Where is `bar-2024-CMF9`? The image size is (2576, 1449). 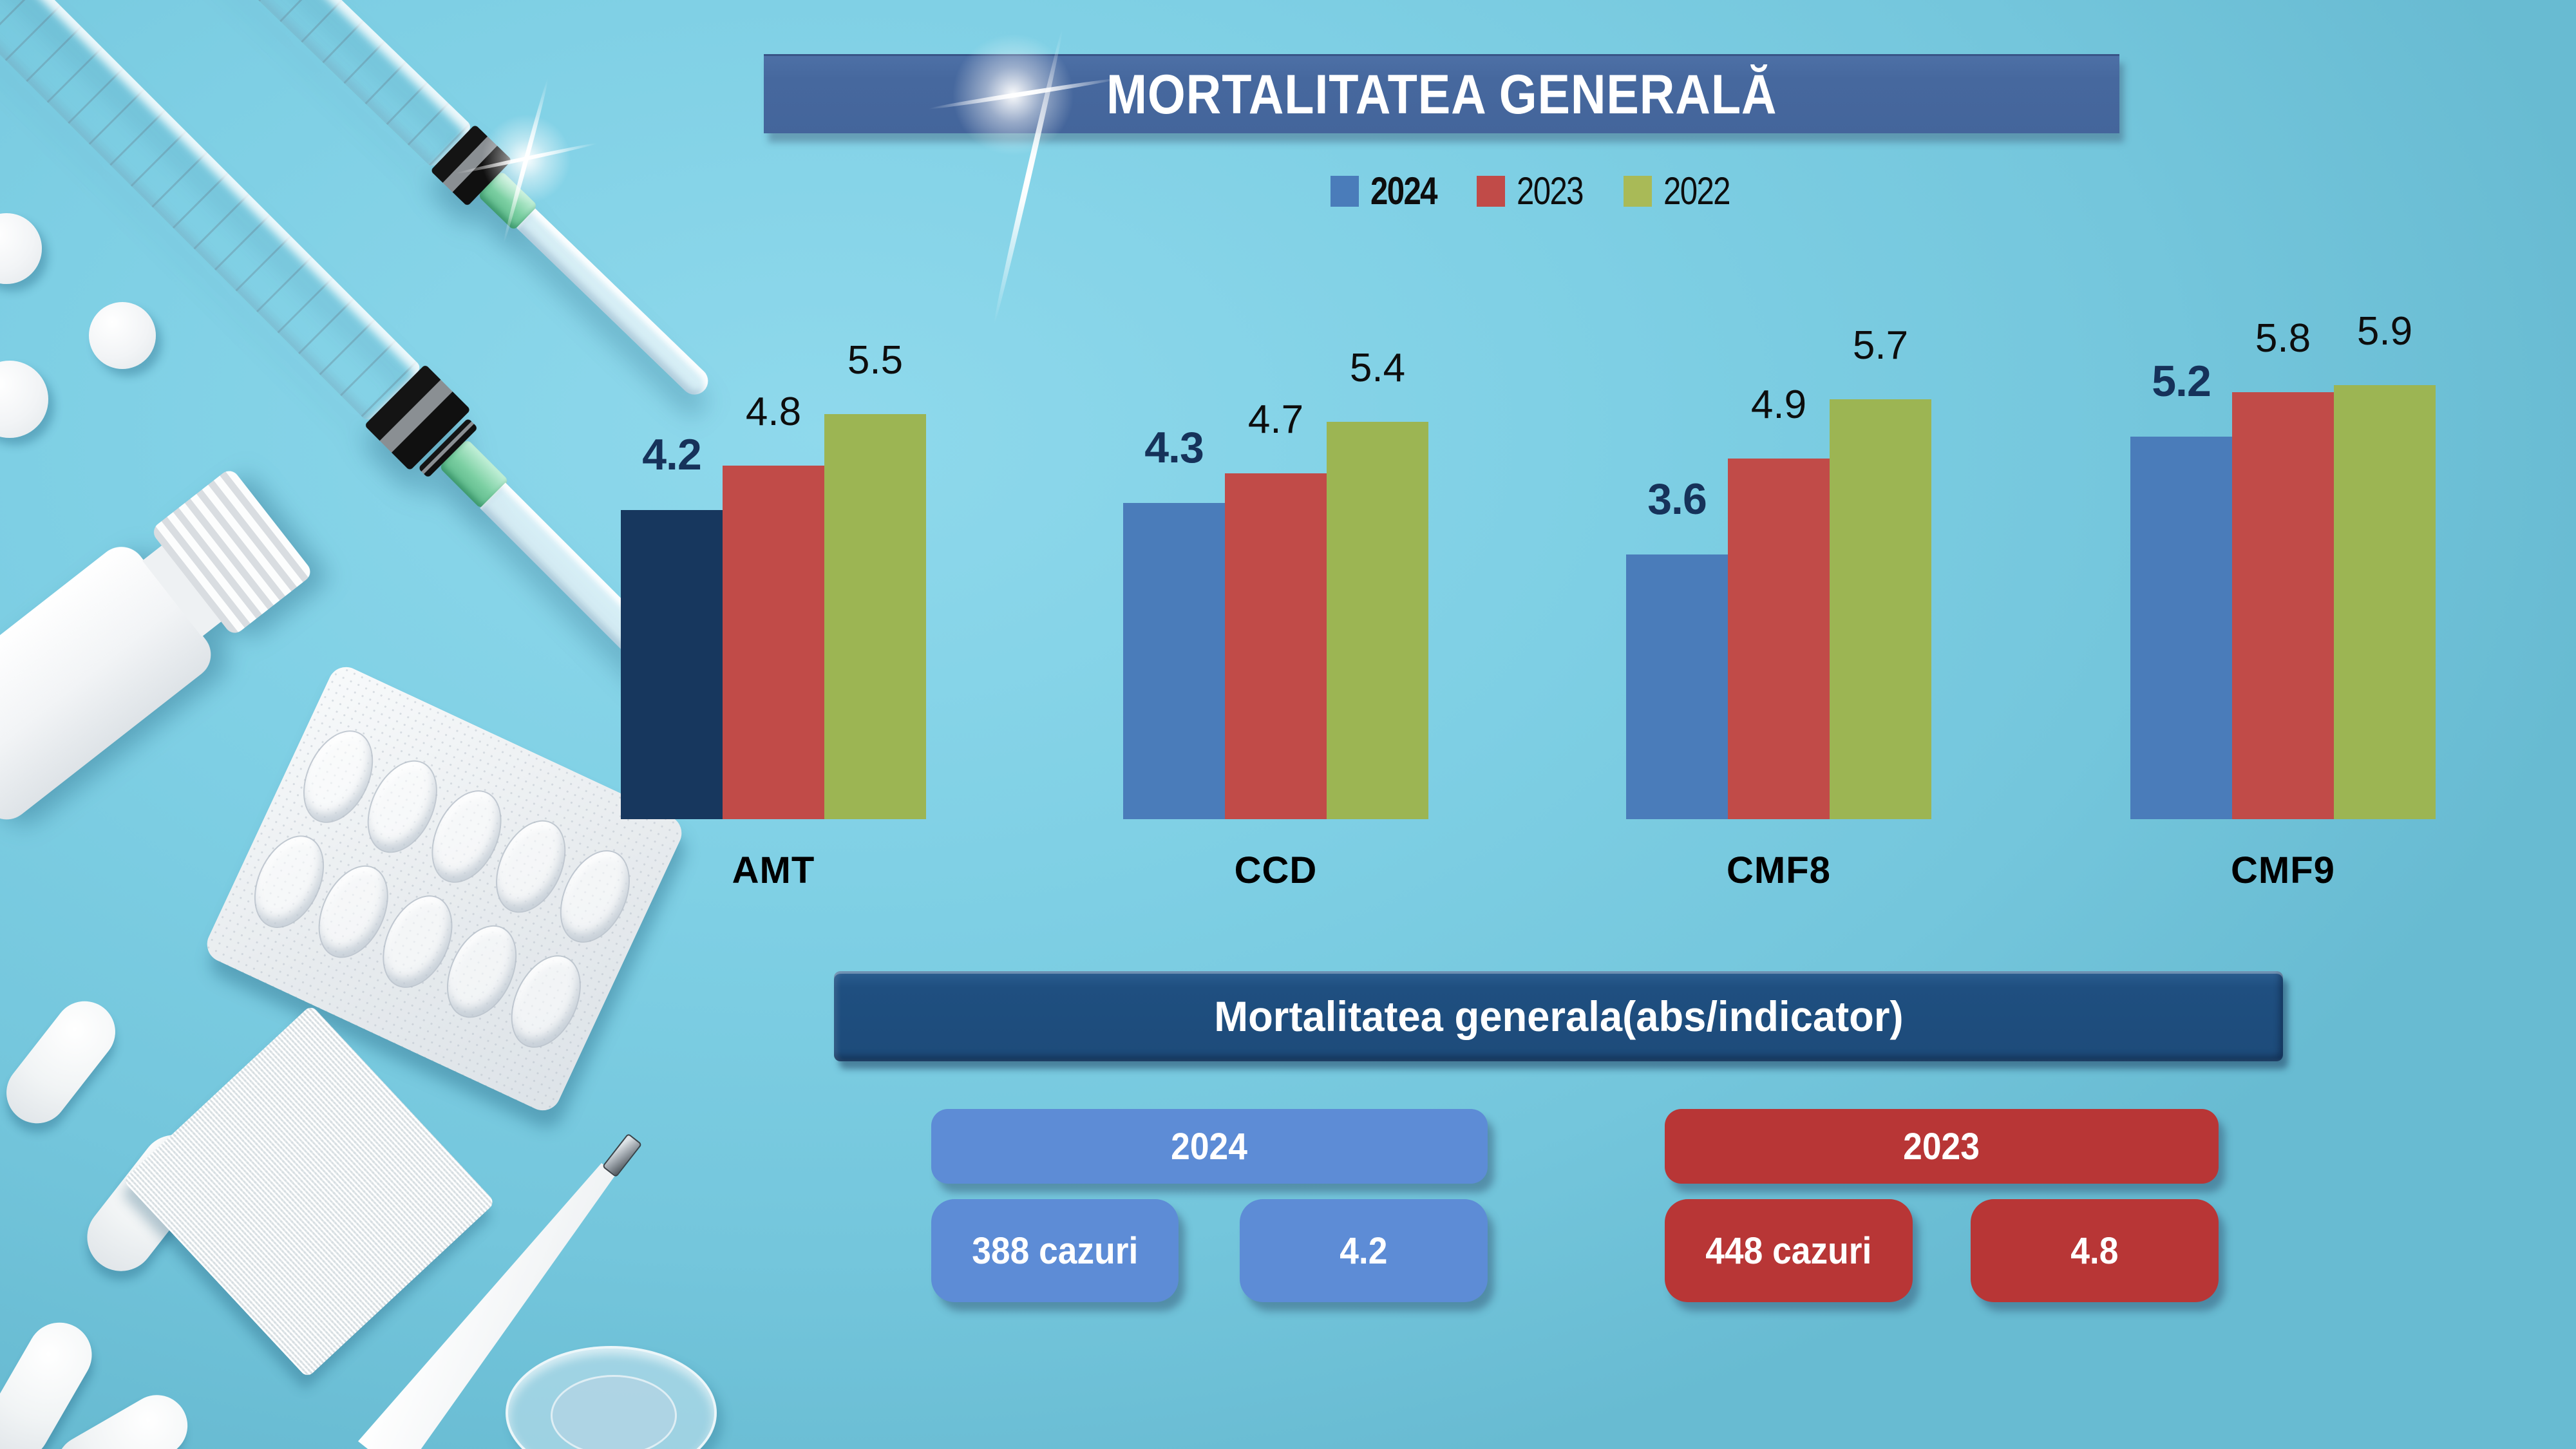 bar-2024-CMF9 is located at coordinates (2181, 628).